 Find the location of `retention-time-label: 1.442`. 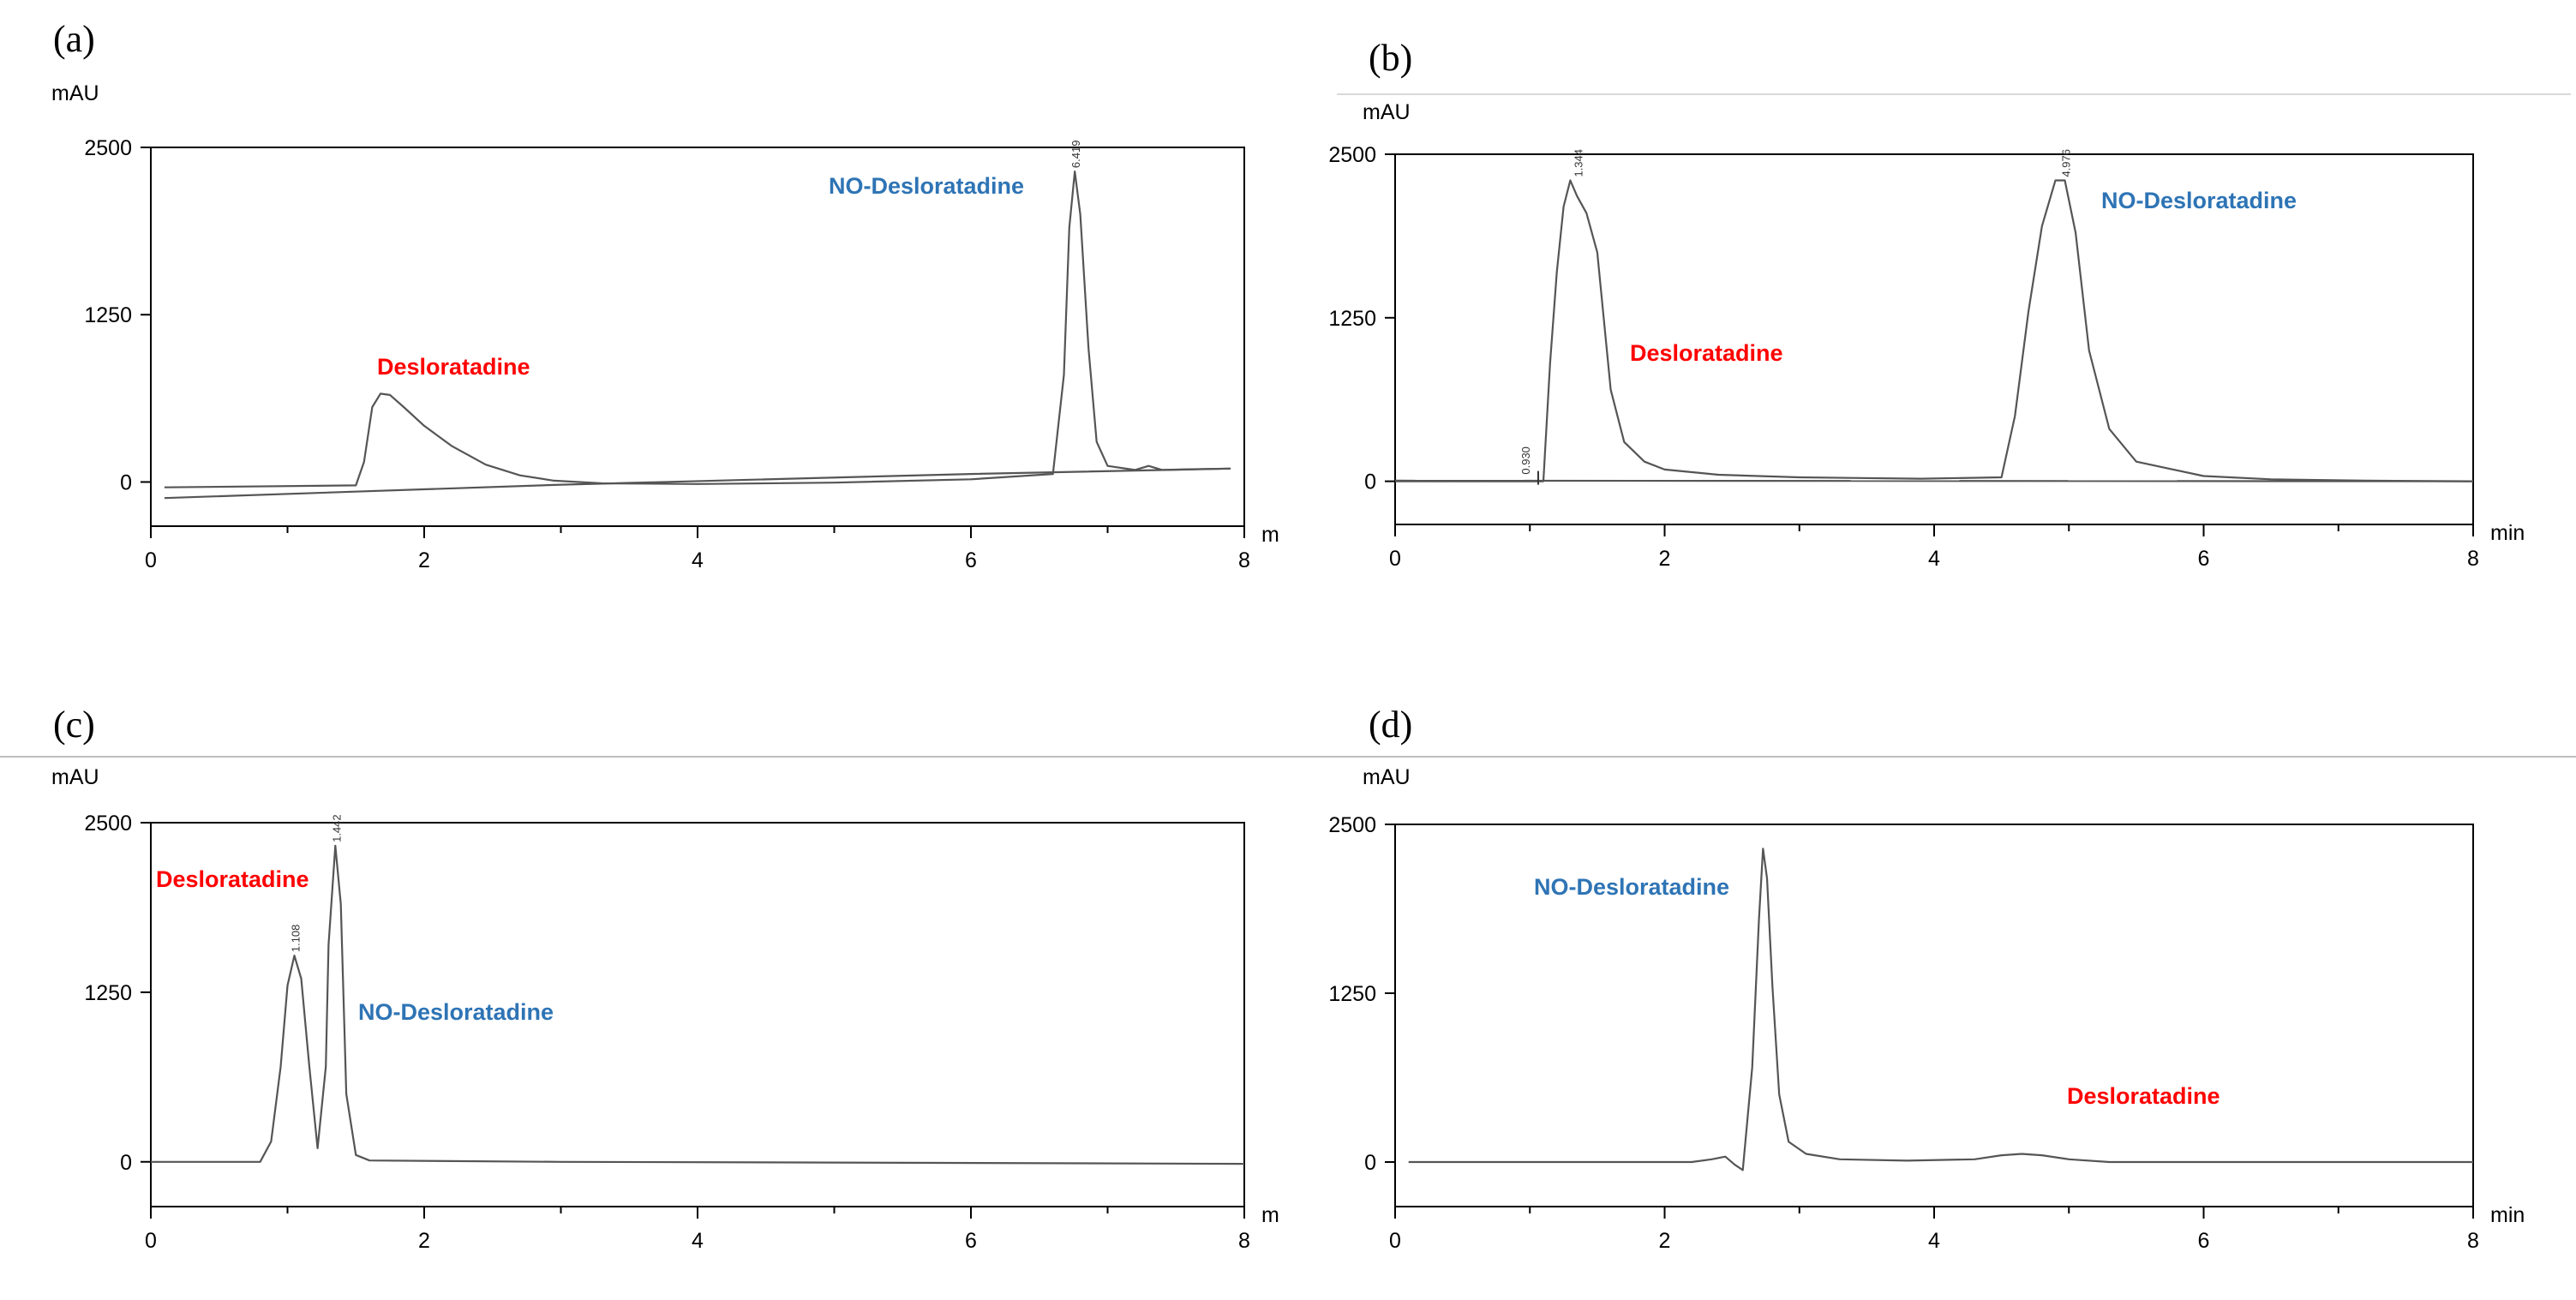

retention-time-label: 1.442 is located at coordinates (336, 828).